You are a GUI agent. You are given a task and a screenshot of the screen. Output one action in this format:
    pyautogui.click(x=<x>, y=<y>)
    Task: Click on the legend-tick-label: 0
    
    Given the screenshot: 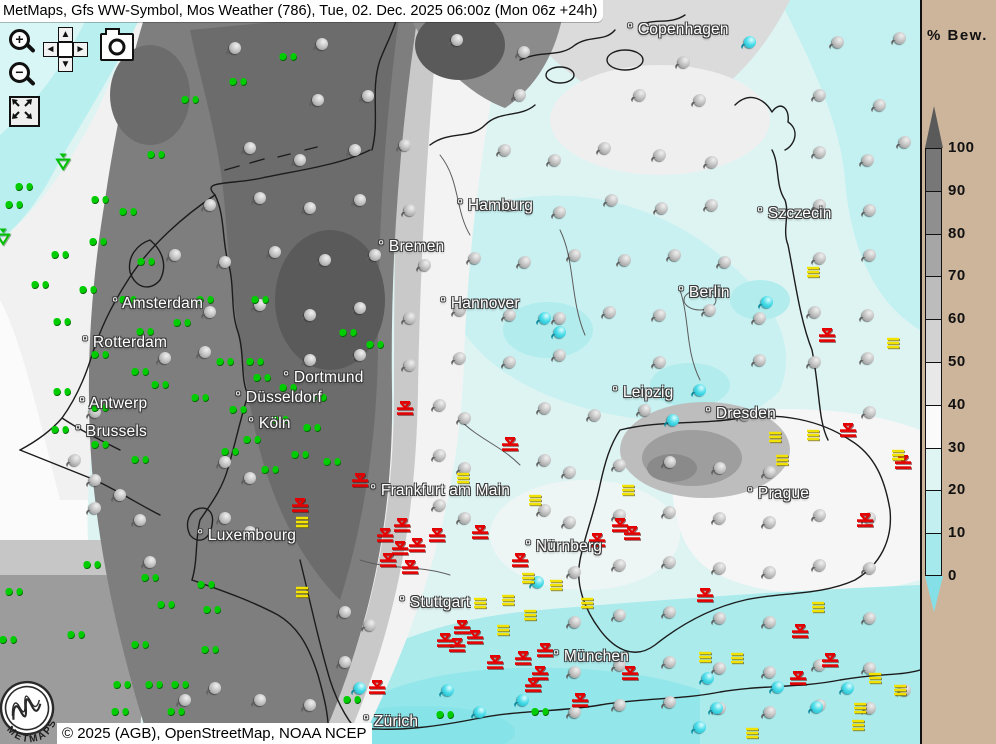 What is the action you would take?
    pyautogui.click(x=952, y=575)
    